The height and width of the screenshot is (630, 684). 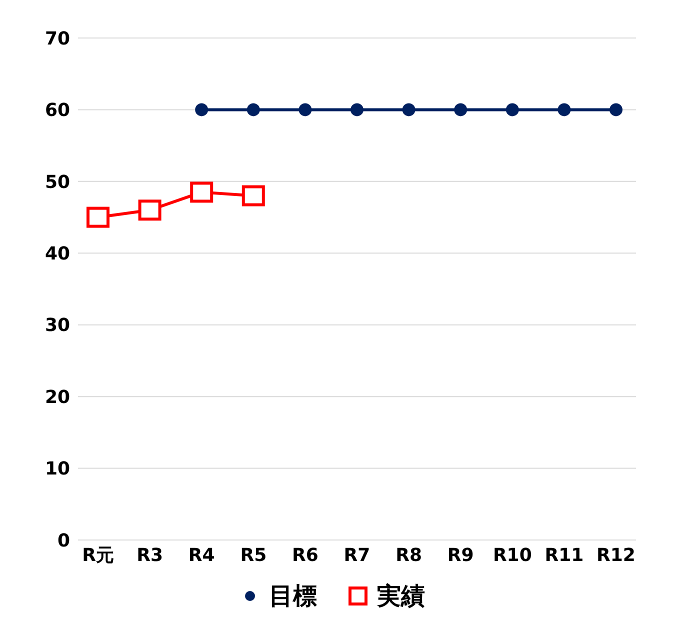 What do you see at coordinates (512, 555) in the screenshot?
I see `x-tick-label: R10` at bounding box center [512, 555].